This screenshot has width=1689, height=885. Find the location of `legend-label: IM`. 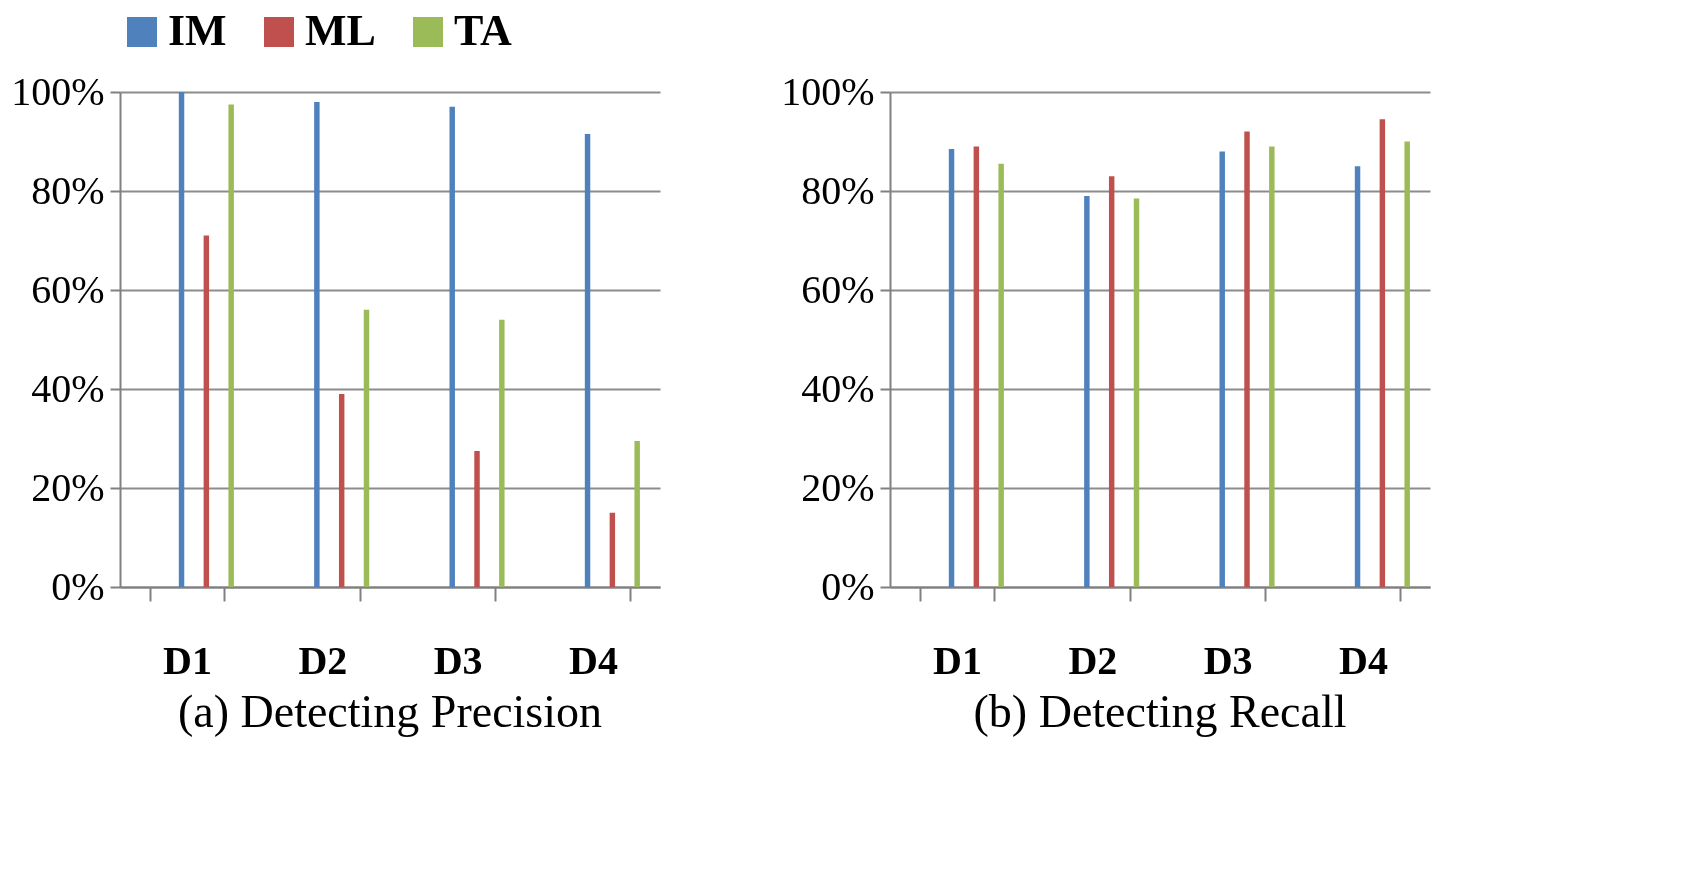

legend-label: IM is located at coordinates (197, 30).